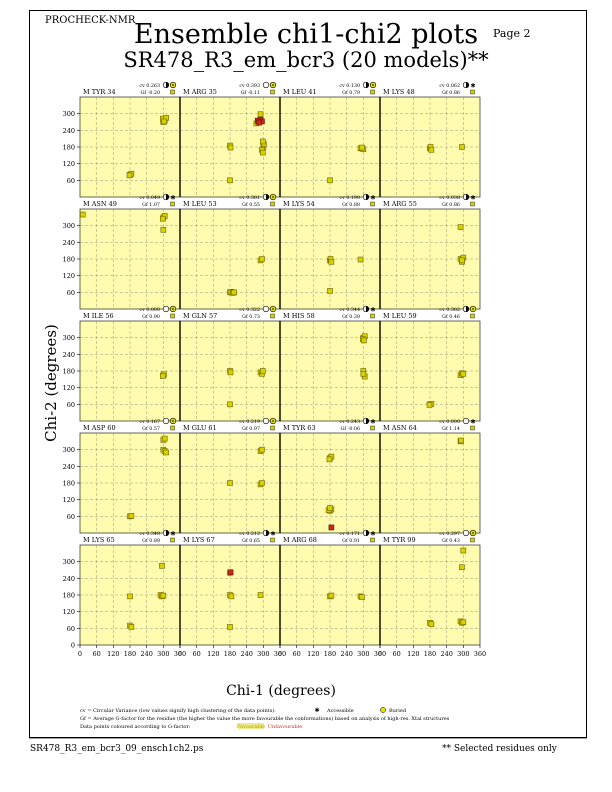 The image size is (612, 792). Describe the element at coordinates (151, 429) in the screenshot. I see `gf-value: Gf 0.57` at that location.